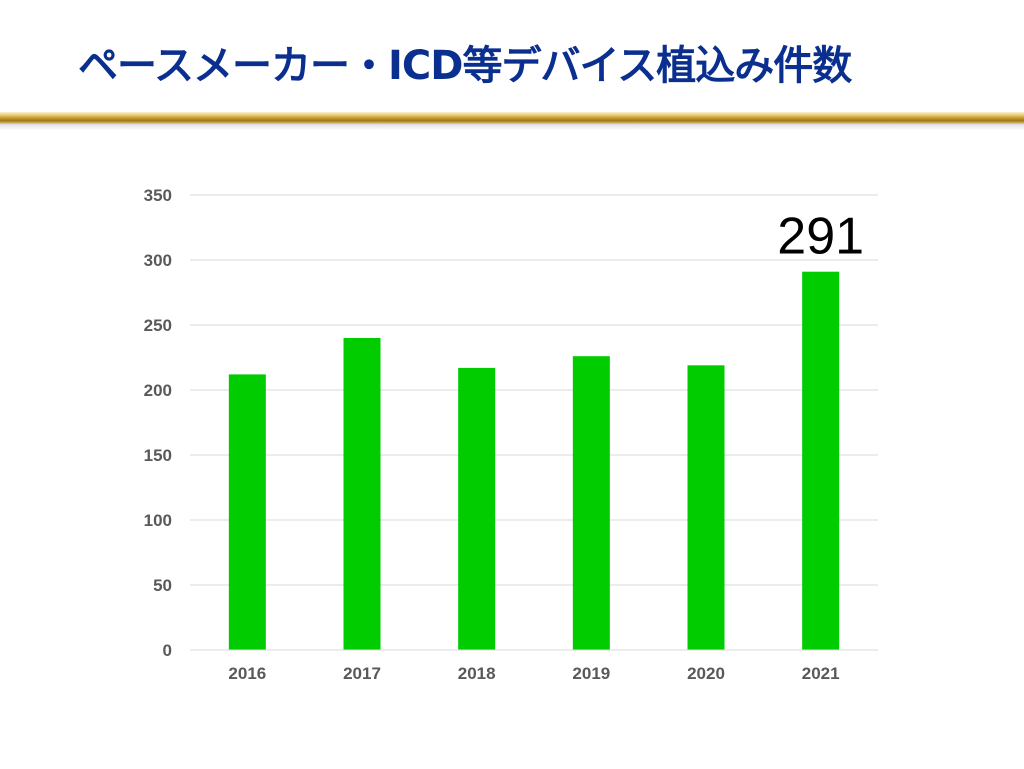 This screenshot has width=1024, height=769. Describe the element at coordinates (465, 66) in the screenshot. I see `slide-title: ペースメーカー・ICD等デバイス植込み件数` at that location.